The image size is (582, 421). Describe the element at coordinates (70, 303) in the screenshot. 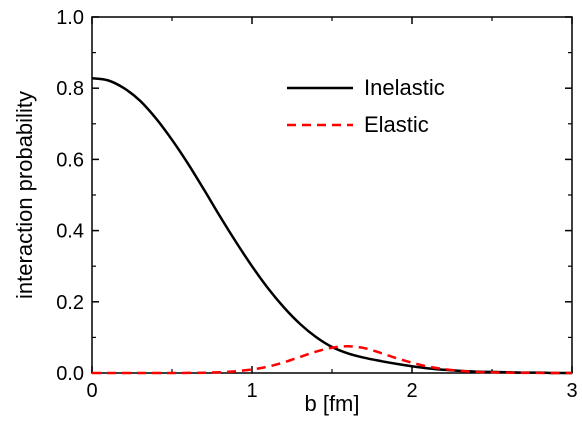

I see `y-tick-label: 0.2` at that location.